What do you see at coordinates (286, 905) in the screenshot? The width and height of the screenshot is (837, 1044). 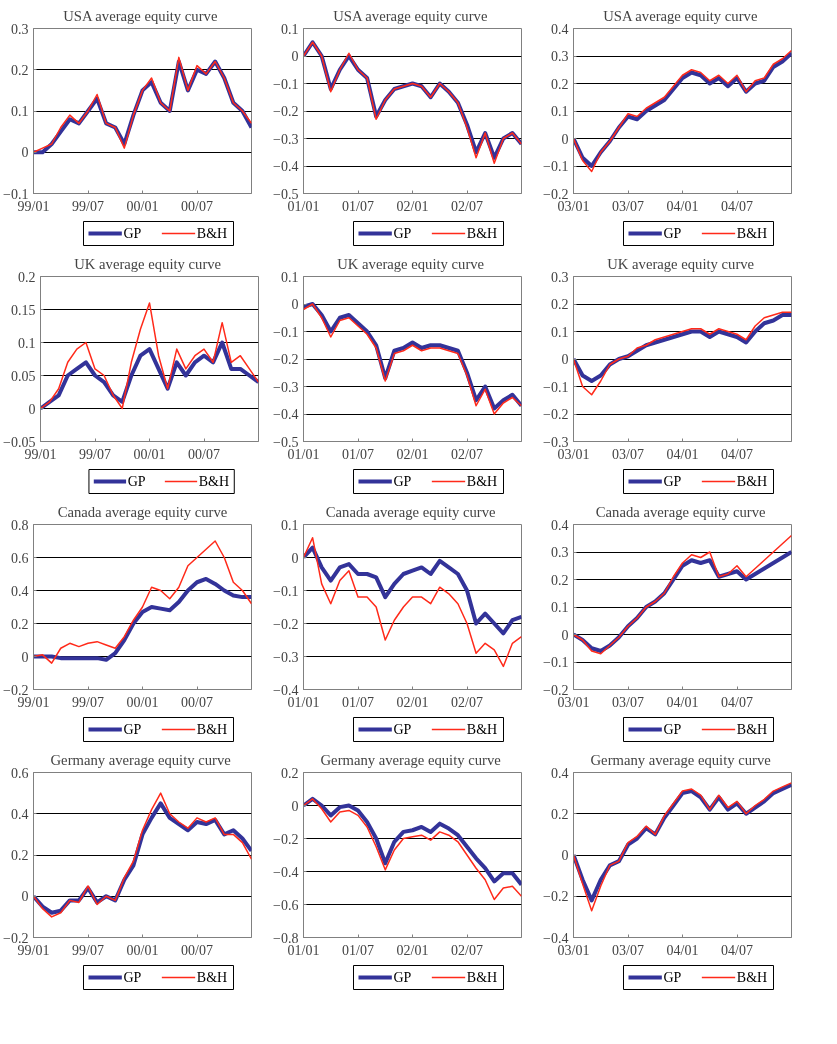 I see `y-tick-label: −0.6` at bounding box center [286, 905].